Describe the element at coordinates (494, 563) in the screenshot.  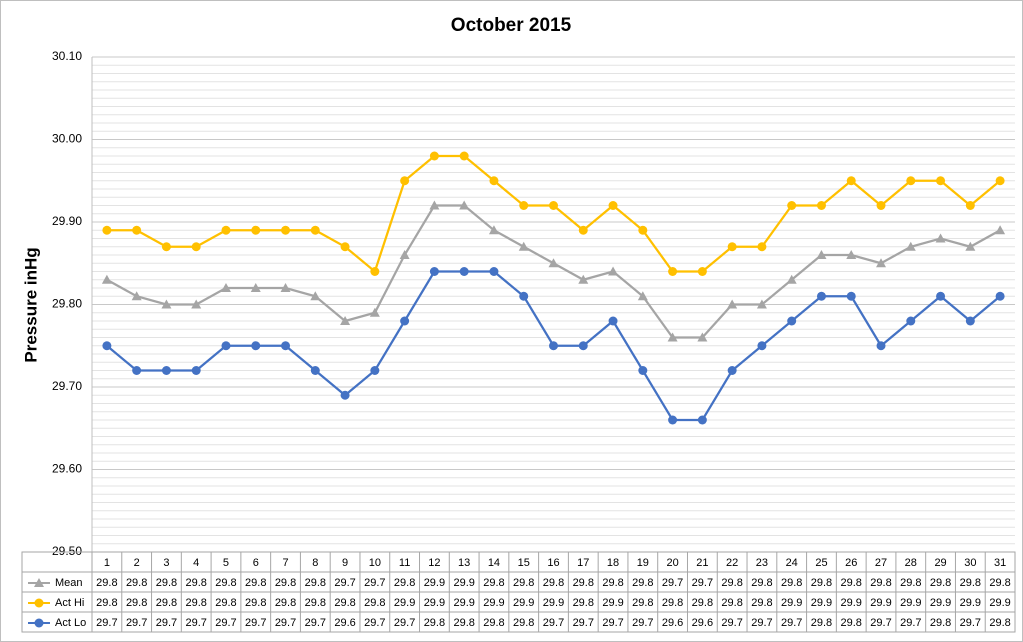
I see `x-tick-label: 14` at that location.